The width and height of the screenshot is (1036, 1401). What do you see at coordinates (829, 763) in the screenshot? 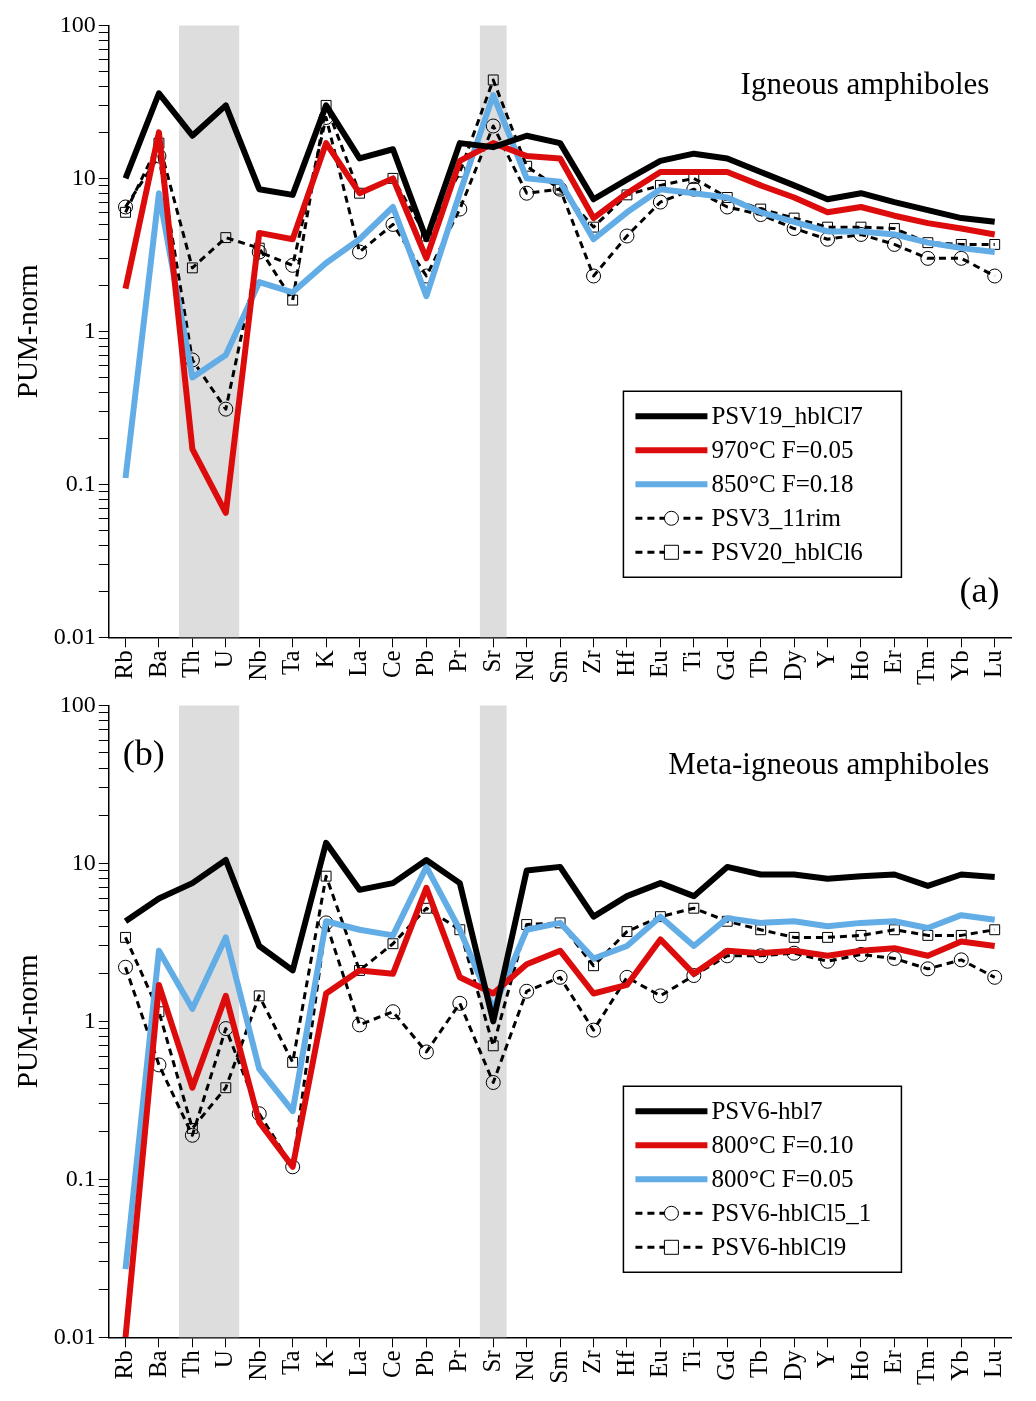
I see `text: Meta-igneous amphiboles` at bounding box center [829, 763].